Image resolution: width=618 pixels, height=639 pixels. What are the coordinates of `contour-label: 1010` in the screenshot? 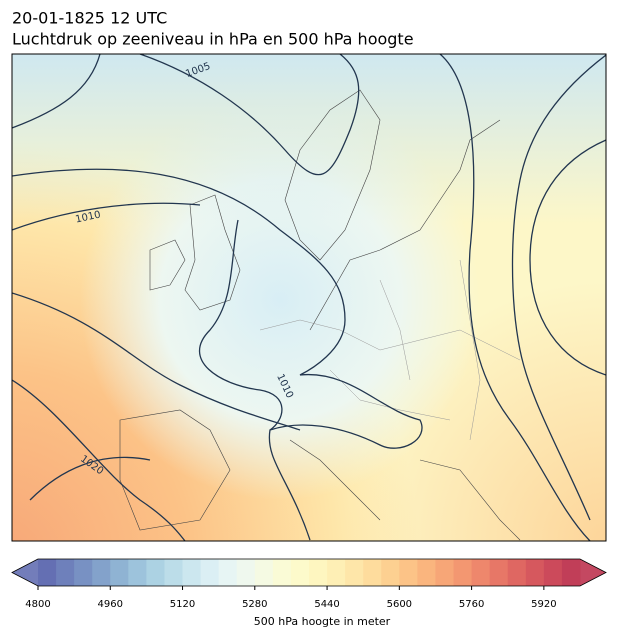 It's located at (88, 217).